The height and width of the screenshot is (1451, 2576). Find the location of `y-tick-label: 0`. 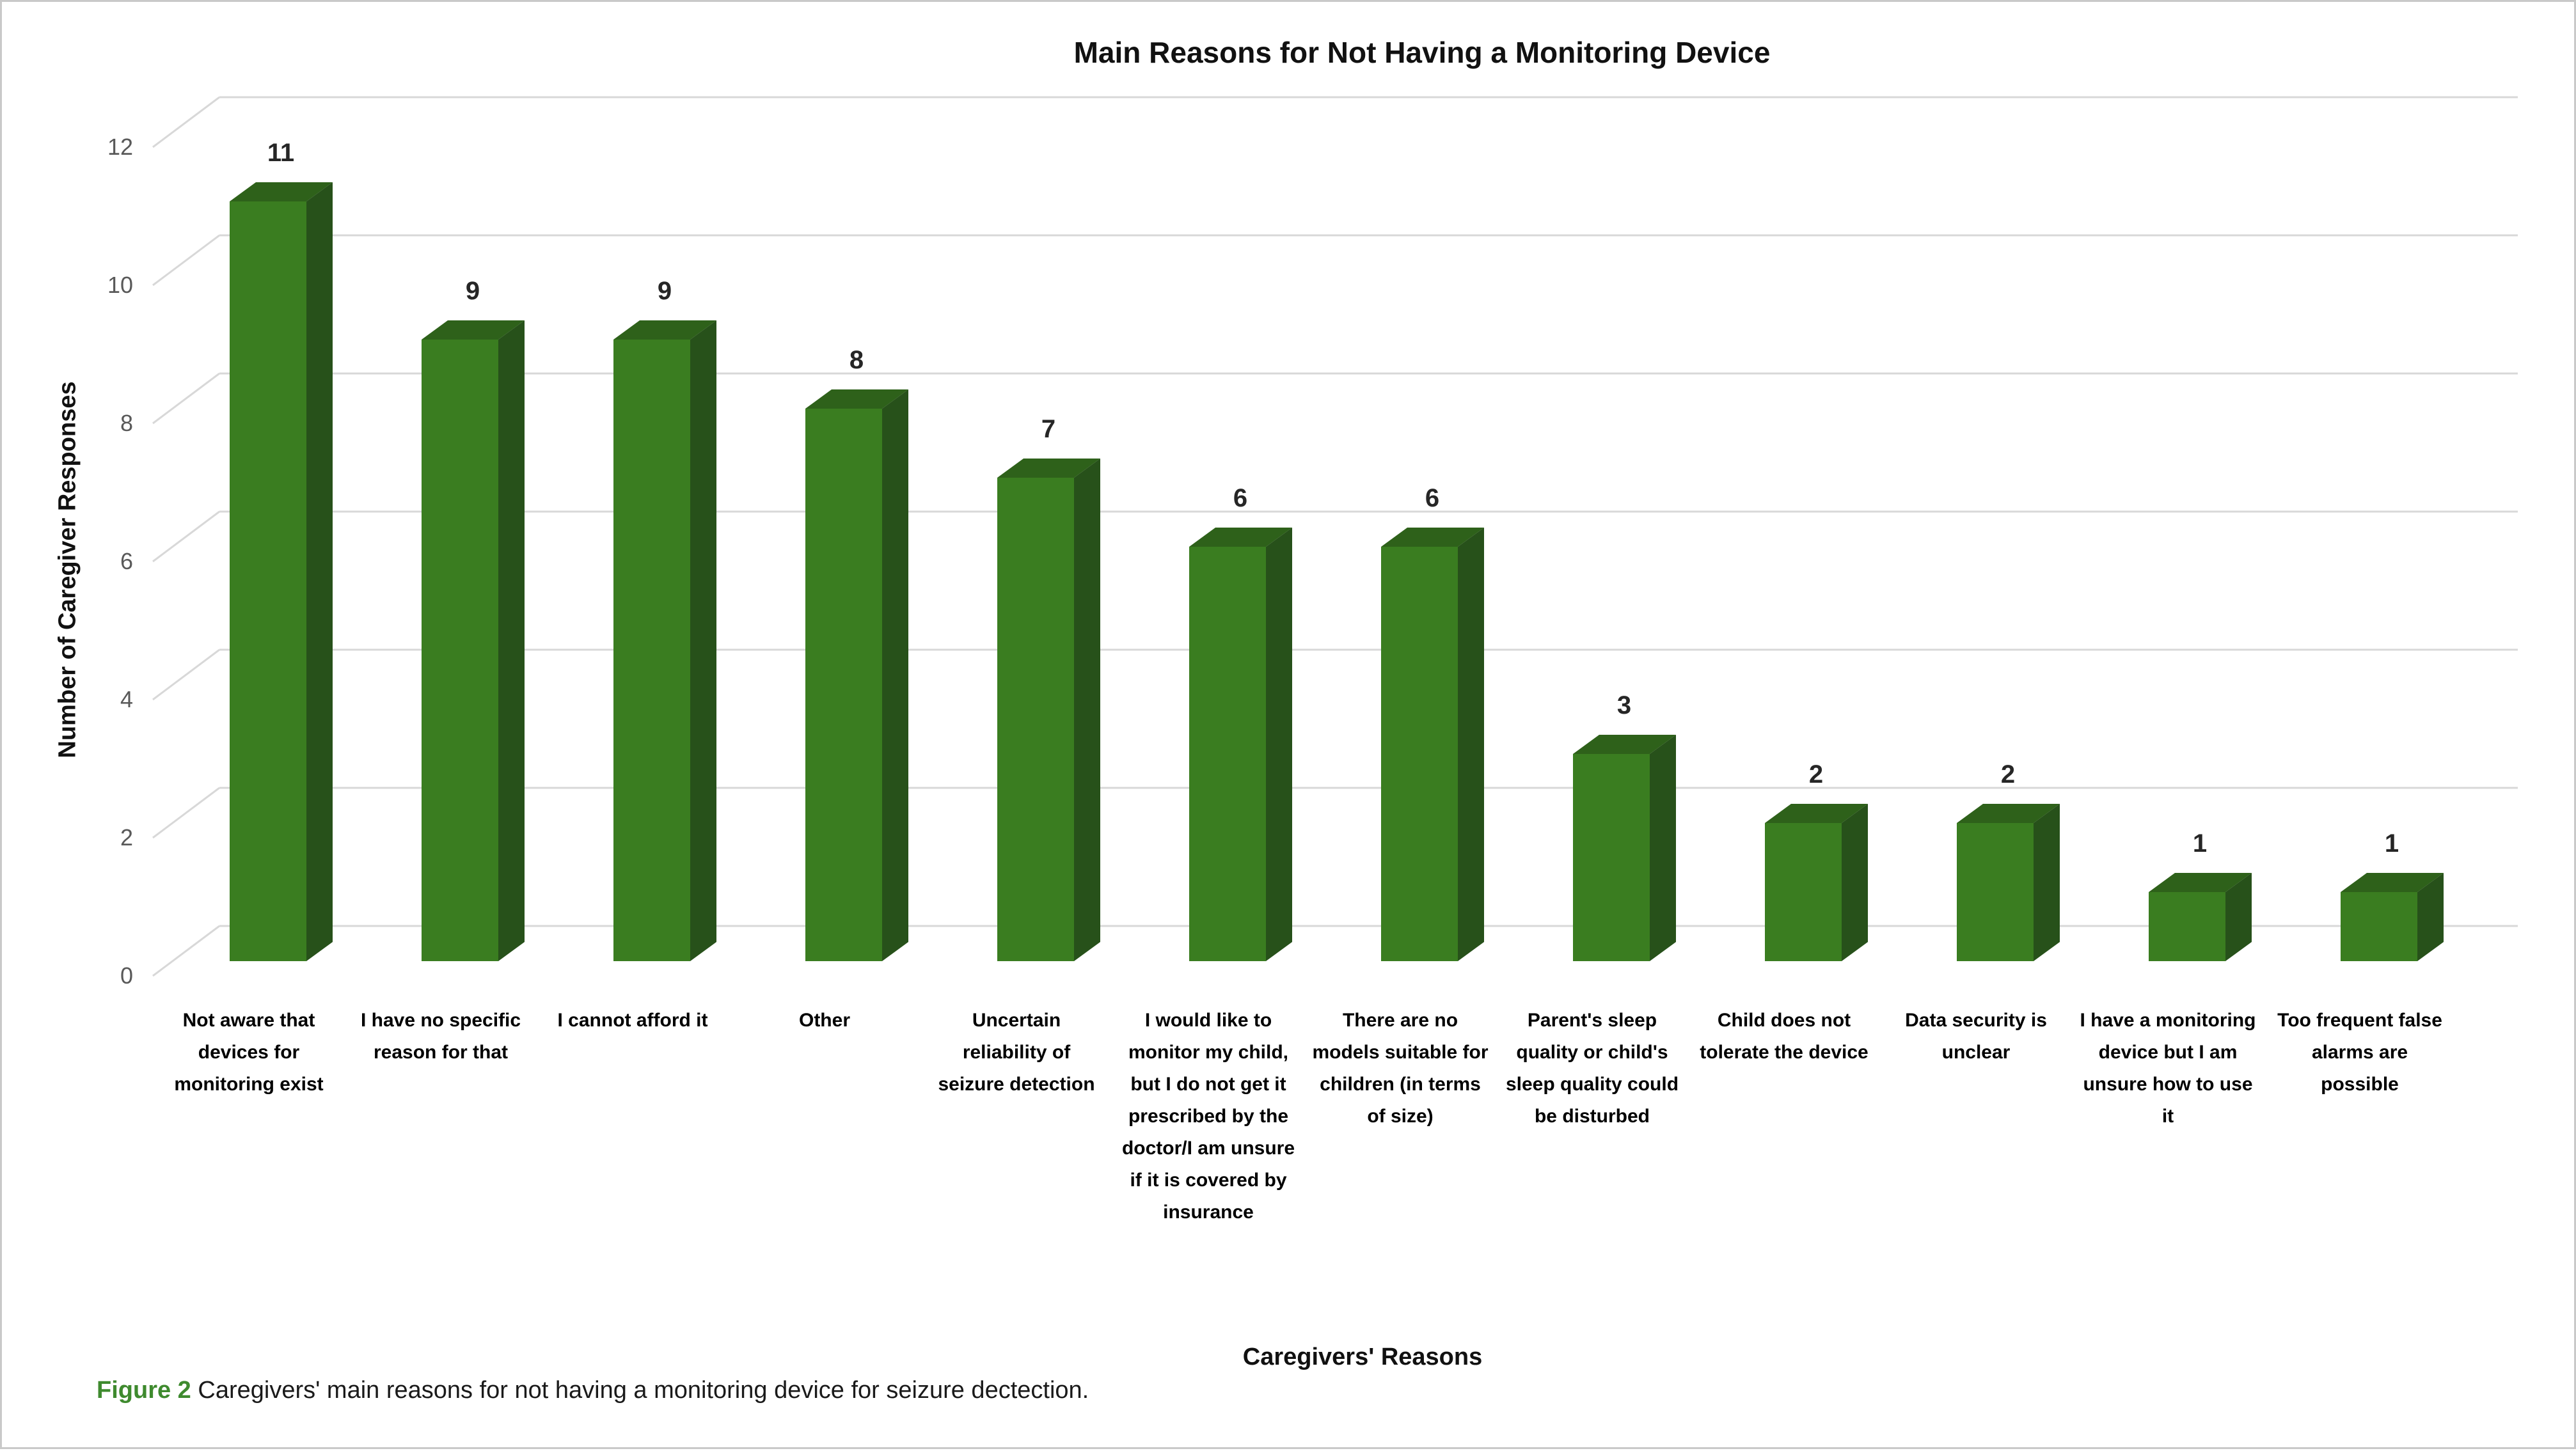

y-tick-label: 0 is located at coordinates (126, 975).